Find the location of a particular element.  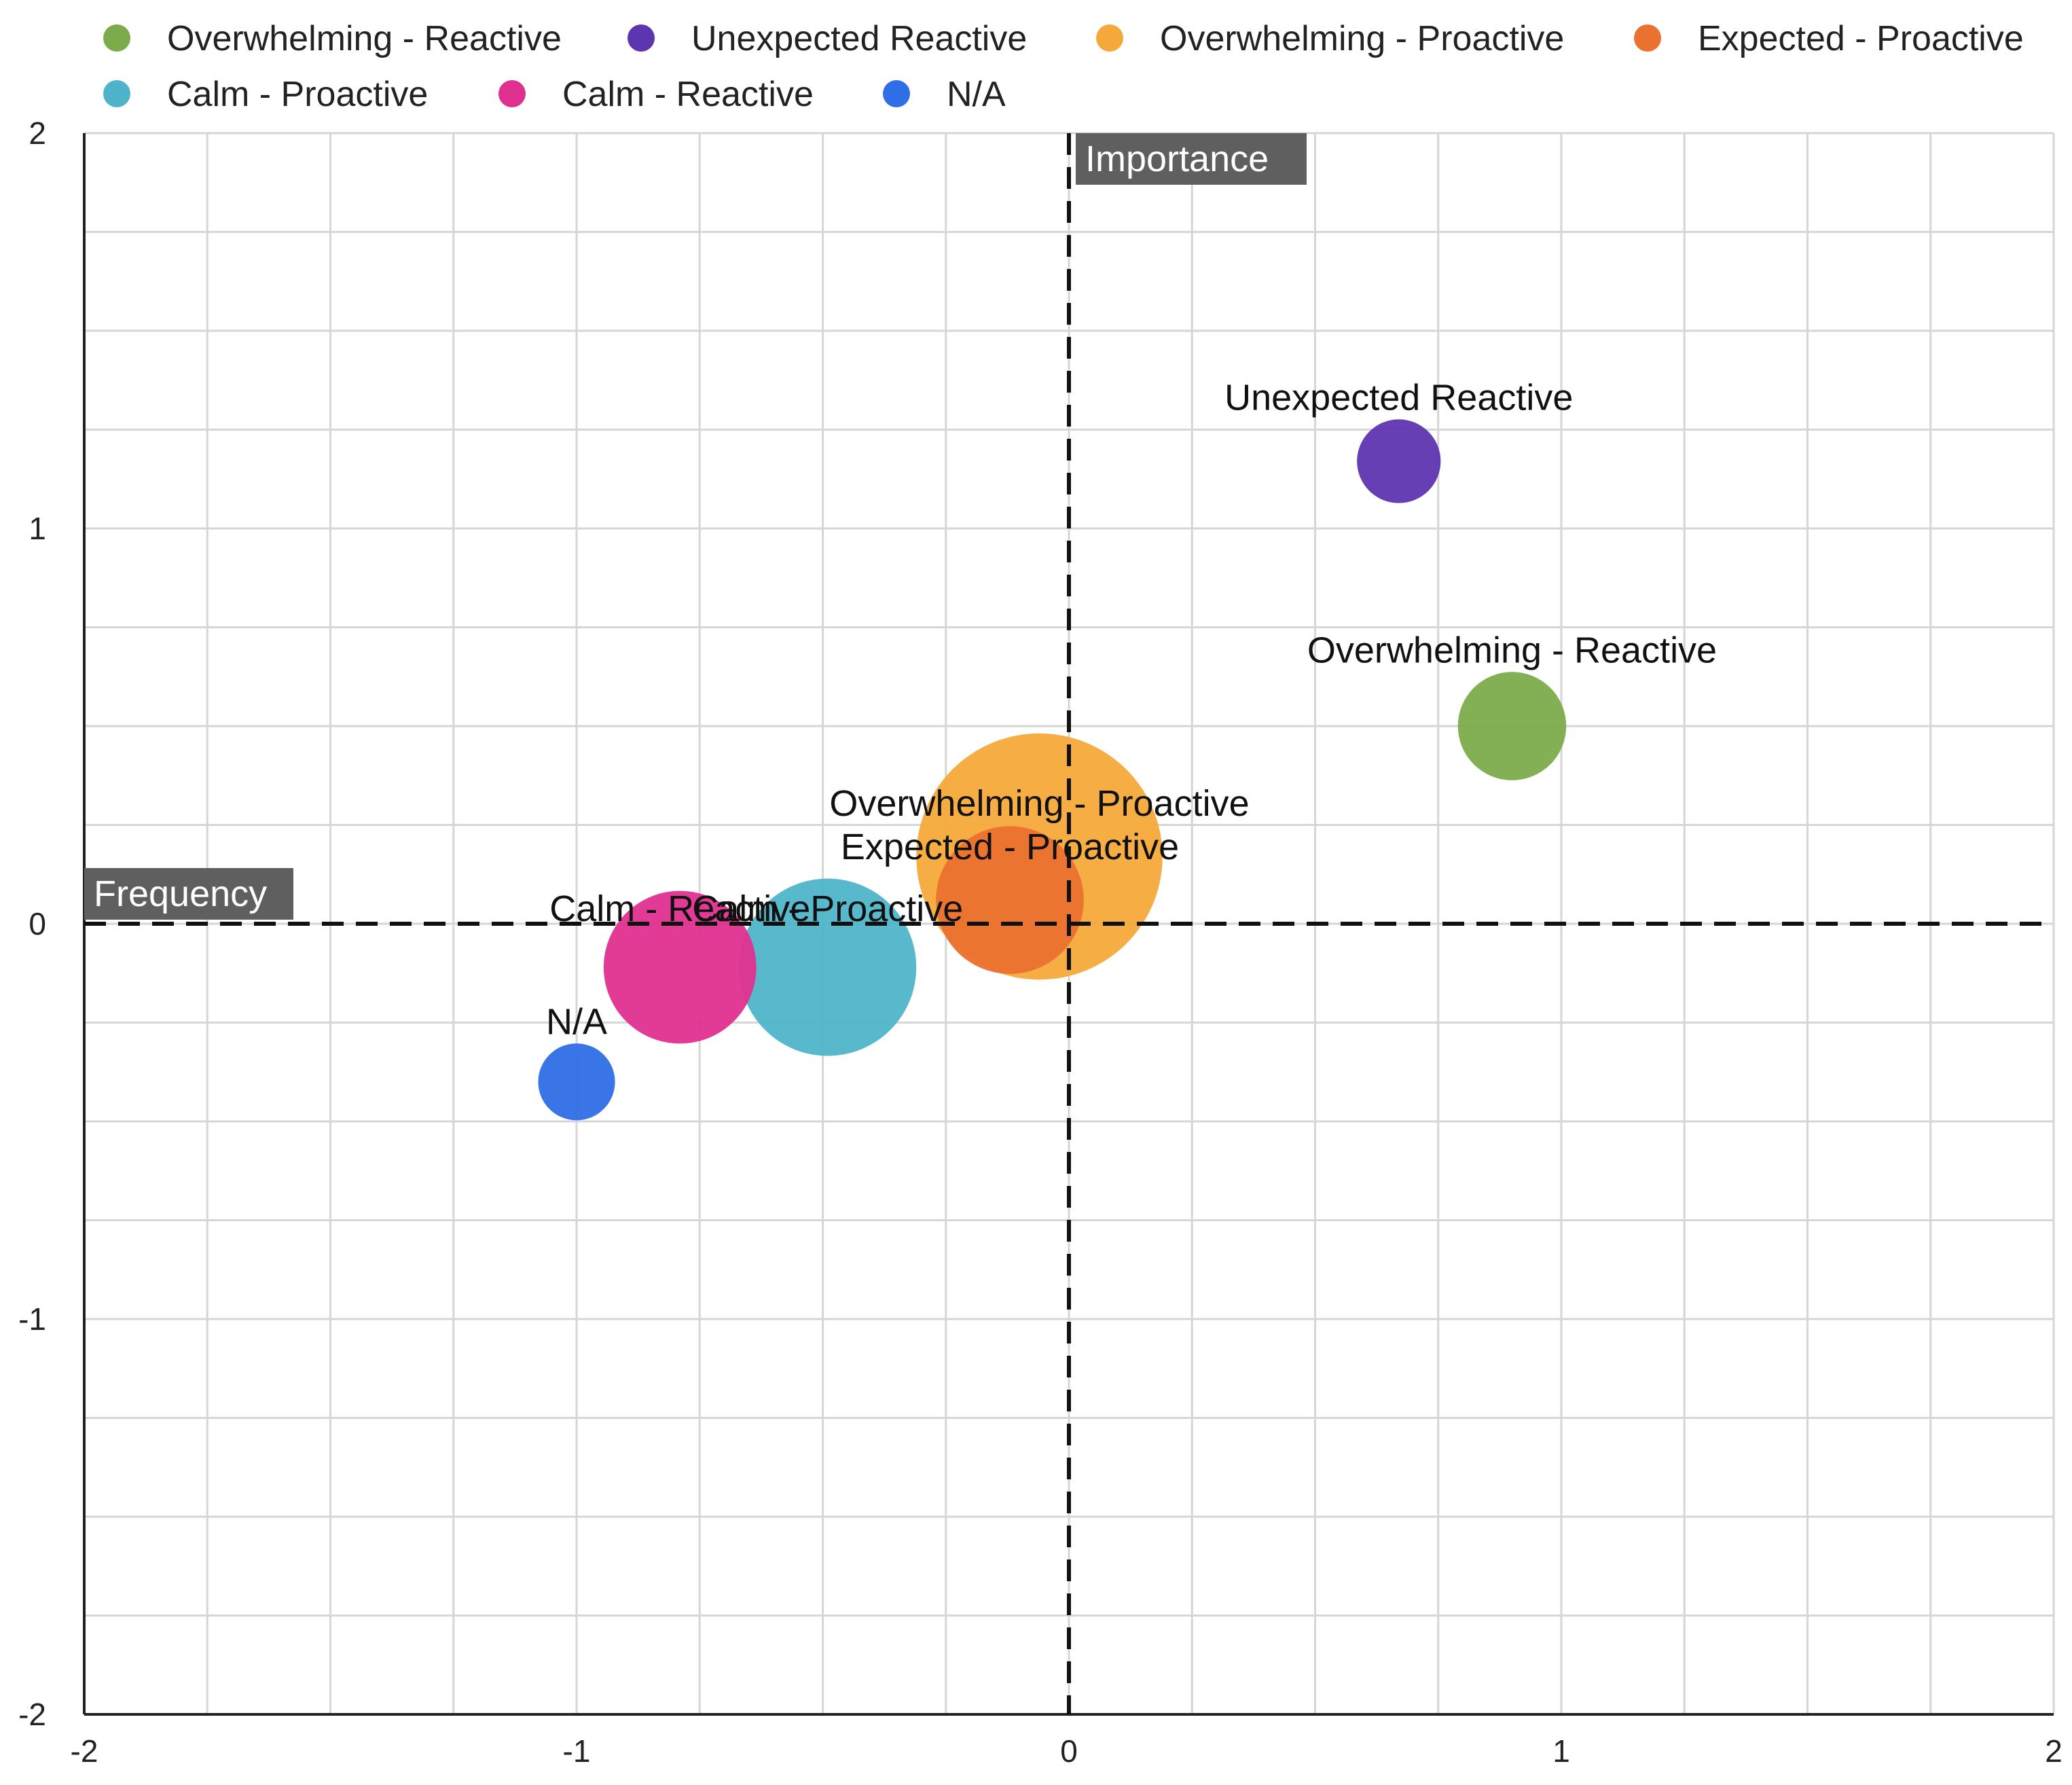

data-label-unexpected-reactive: Unexpected Reactive is located at coordinates (1399, 397).